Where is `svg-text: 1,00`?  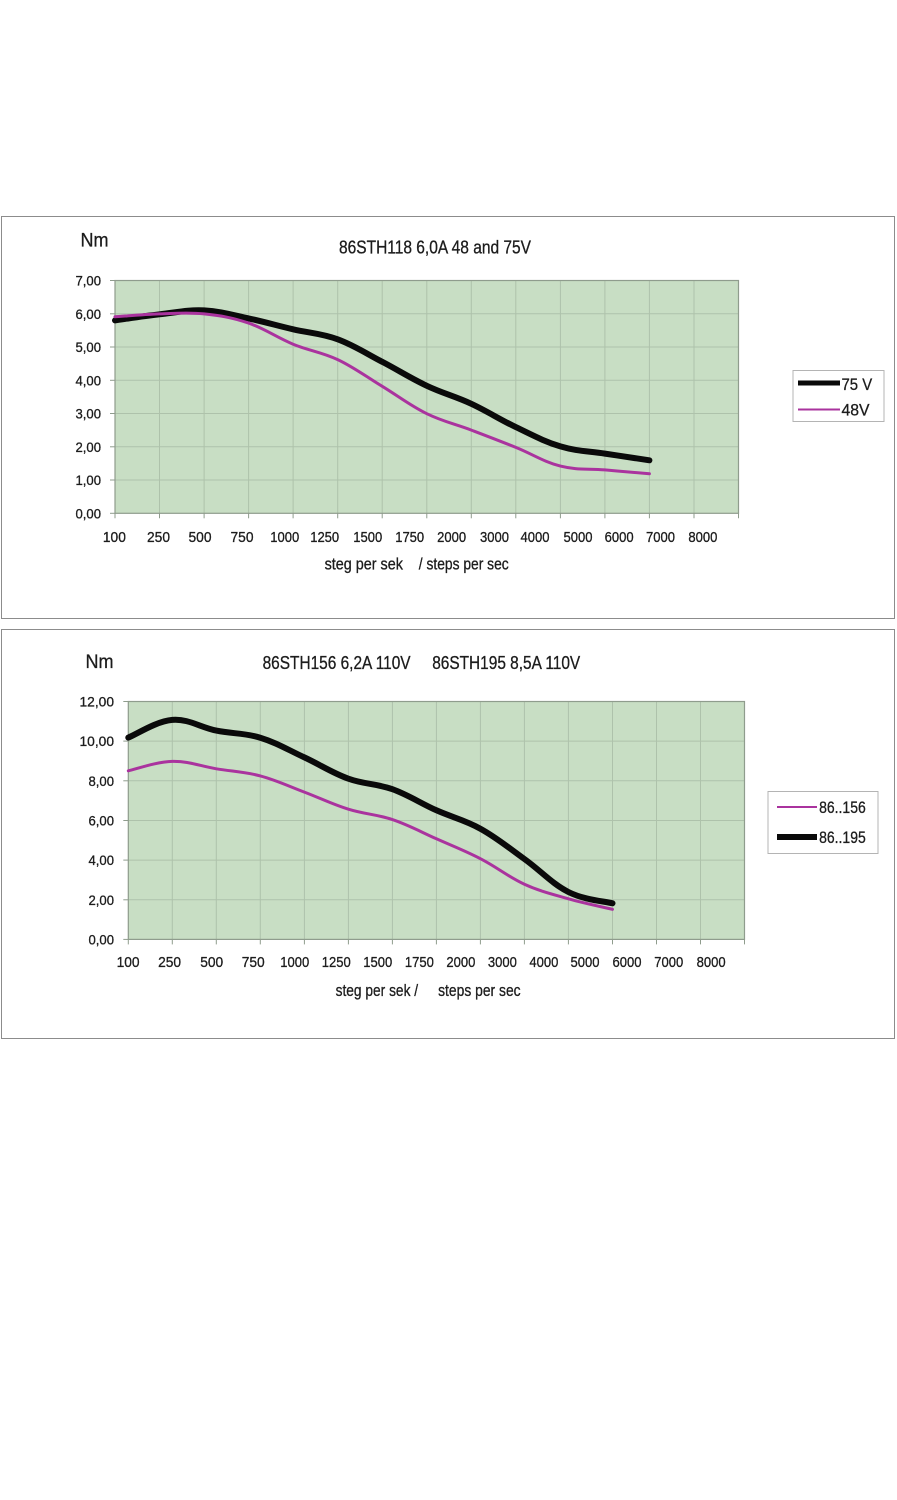
svg-text: 1,00 is located at coordinates (89, 480).